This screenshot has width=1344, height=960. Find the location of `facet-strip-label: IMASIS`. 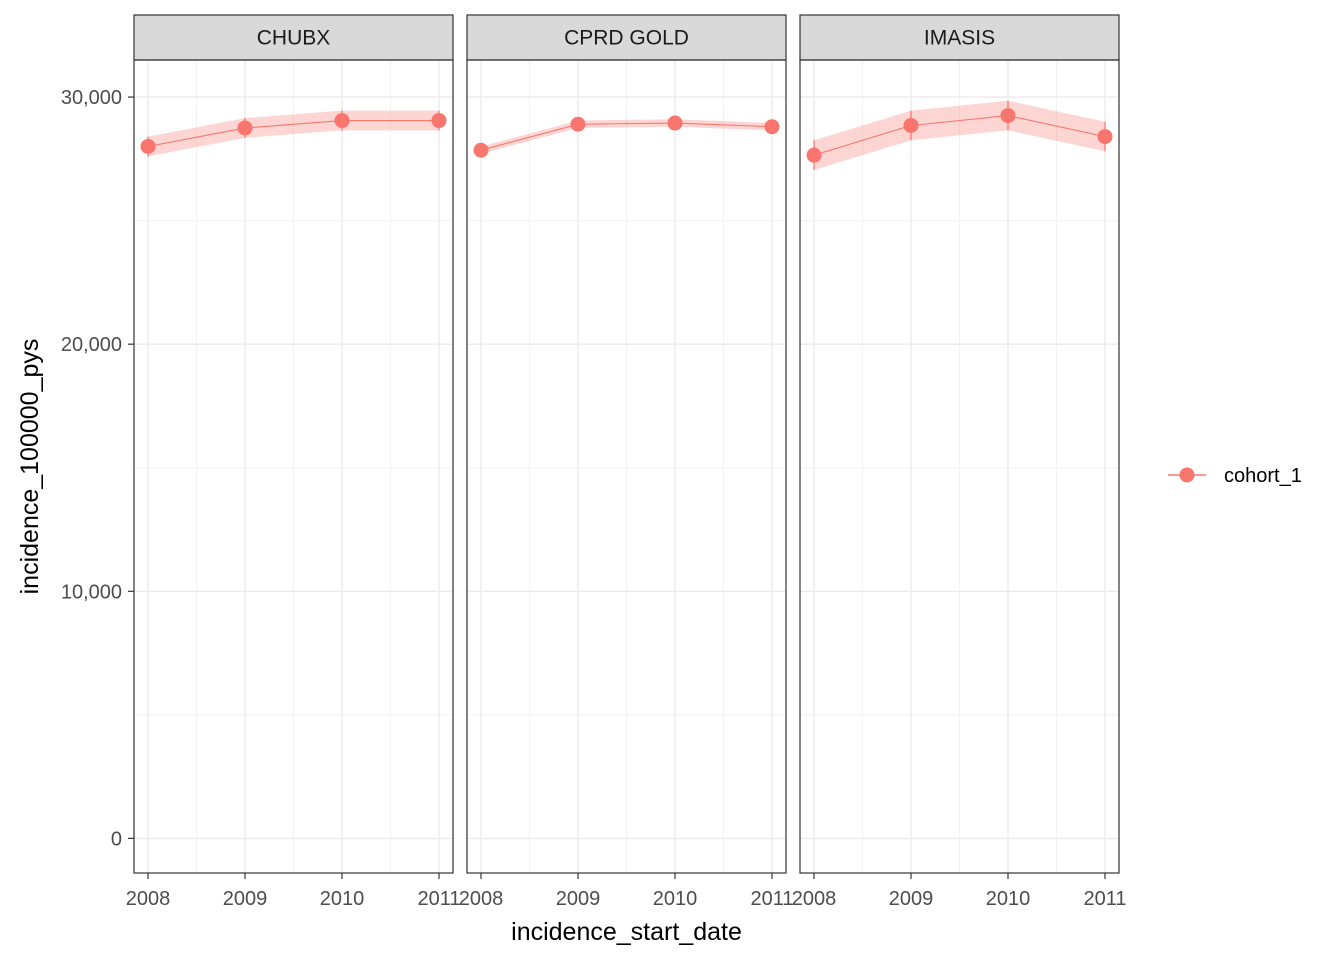

facet-strip-label: IMASIS is located at coordinates (959, 38).